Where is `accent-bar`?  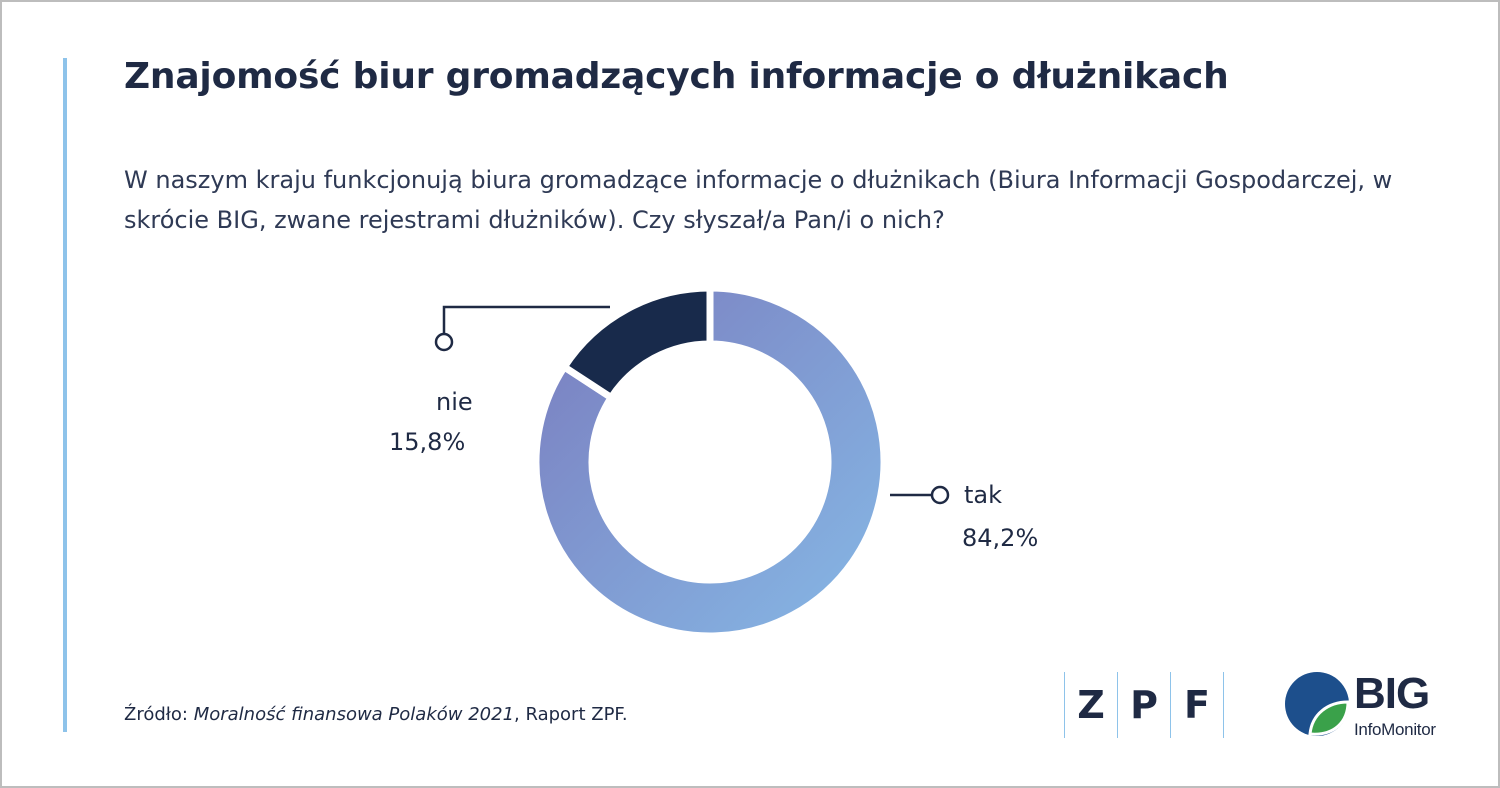
accent-bar is located at coordinates (65, 395).